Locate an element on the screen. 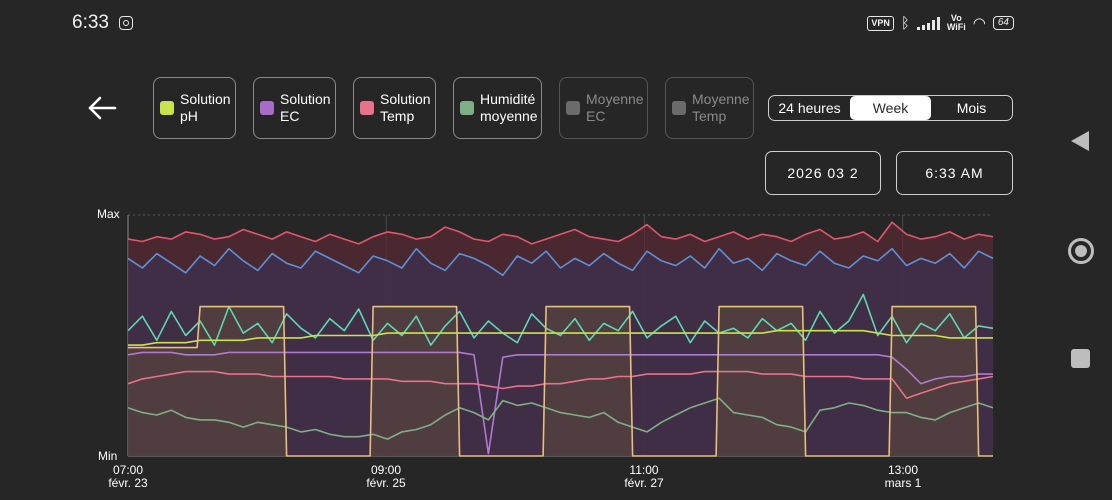 This screenshot has height=500, width=1112. x-tick-time: 09:00 is located at coordinates (386, 470).